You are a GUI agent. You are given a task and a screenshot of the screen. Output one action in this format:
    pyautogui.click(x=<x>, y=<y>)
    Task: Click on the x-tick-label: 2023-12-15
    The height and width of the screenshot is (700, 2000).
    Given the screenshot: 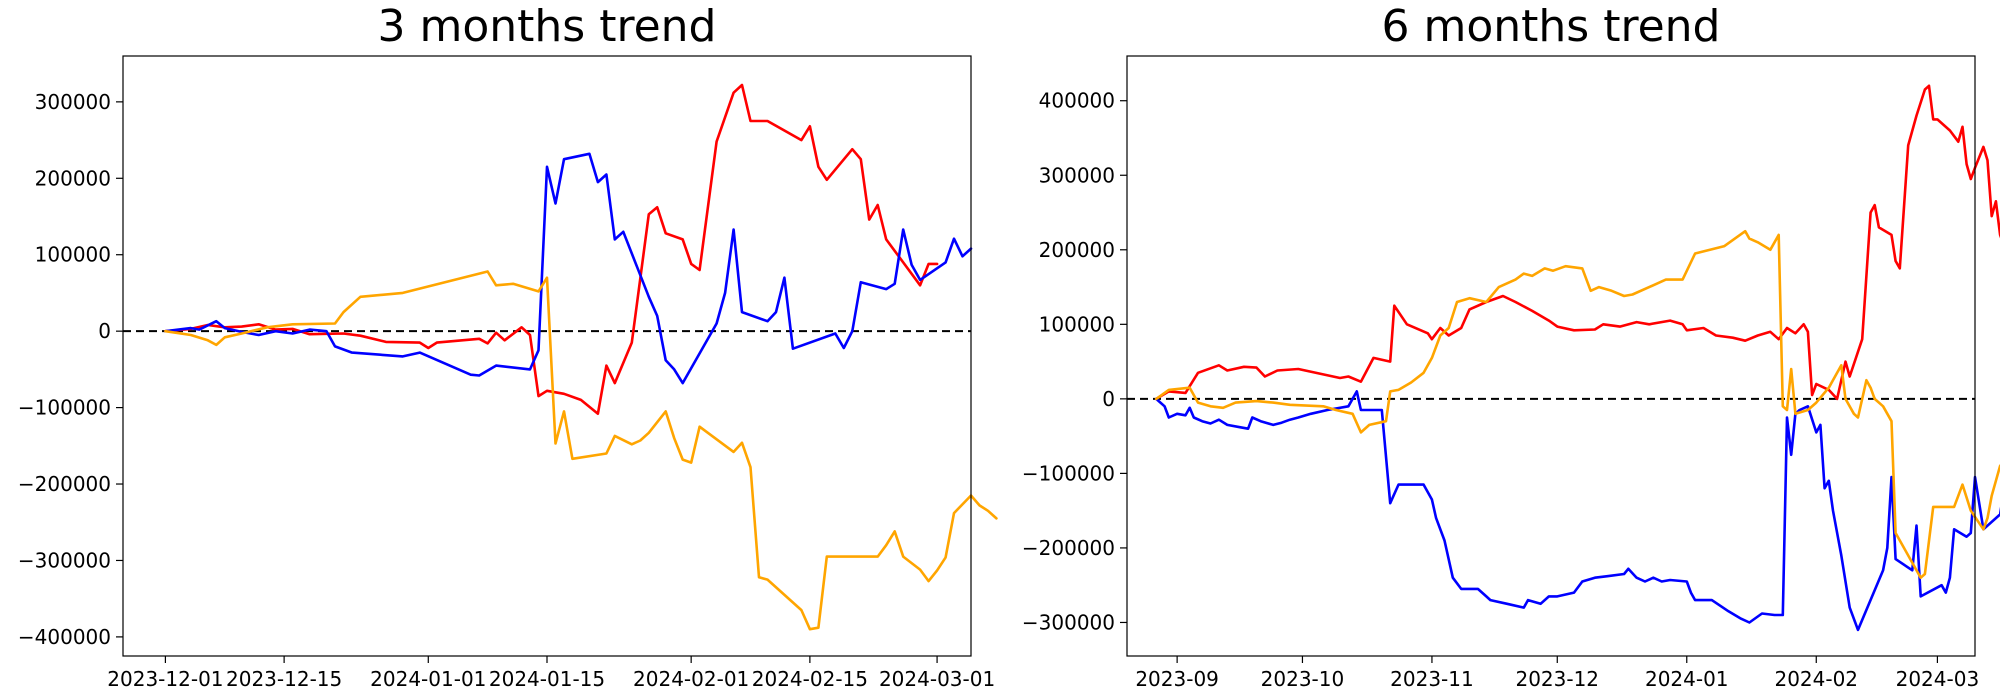 What is the action you would take?
    pyautogui.click(x=284, y=679)
    